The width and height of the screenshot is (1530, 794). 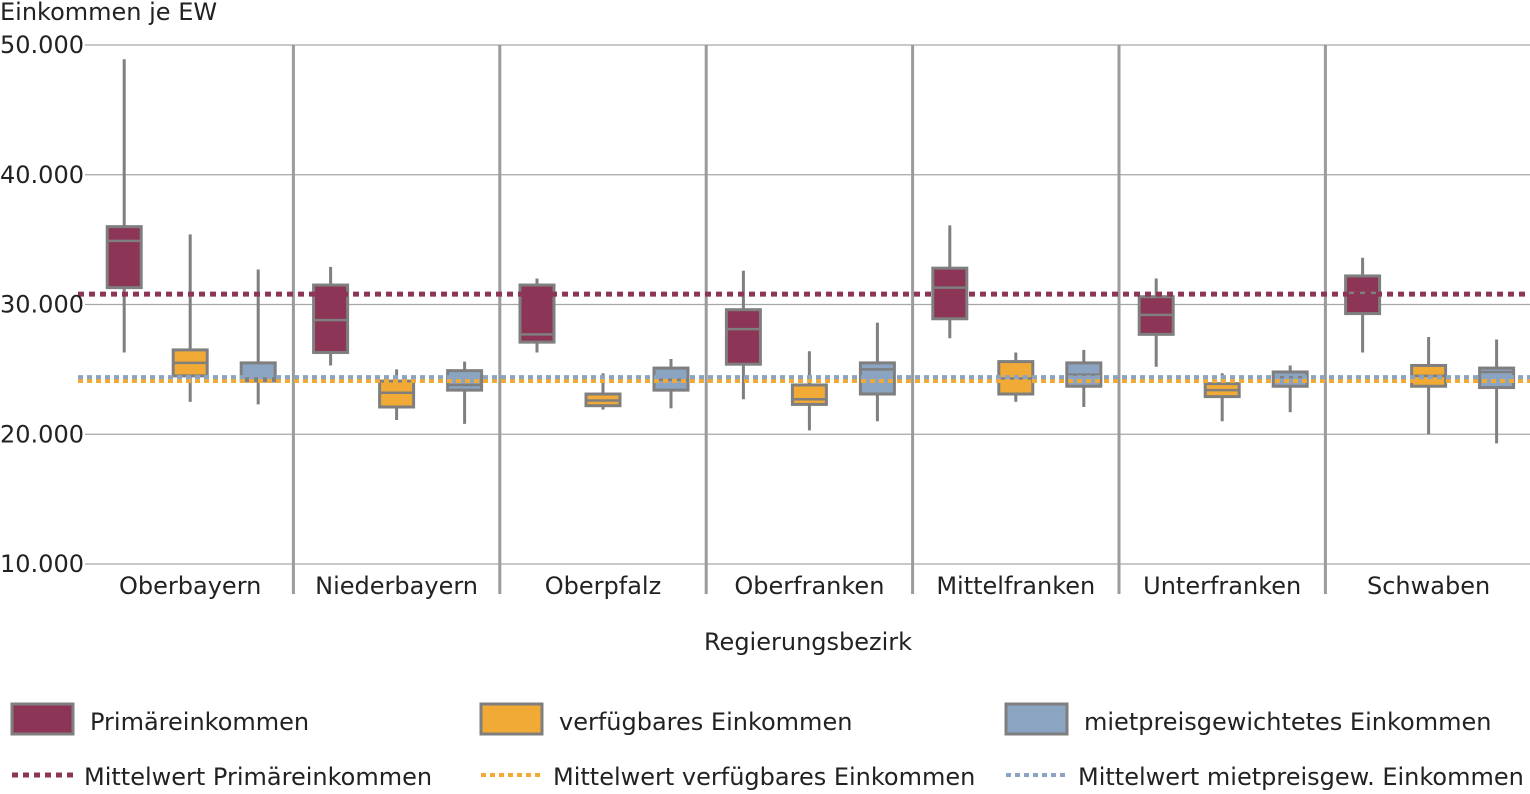 What do you see at coordinates (705, 722) in the screenshot?
I see `legend-label: verfügbares Einkommen` at bounding box center [705, 722].